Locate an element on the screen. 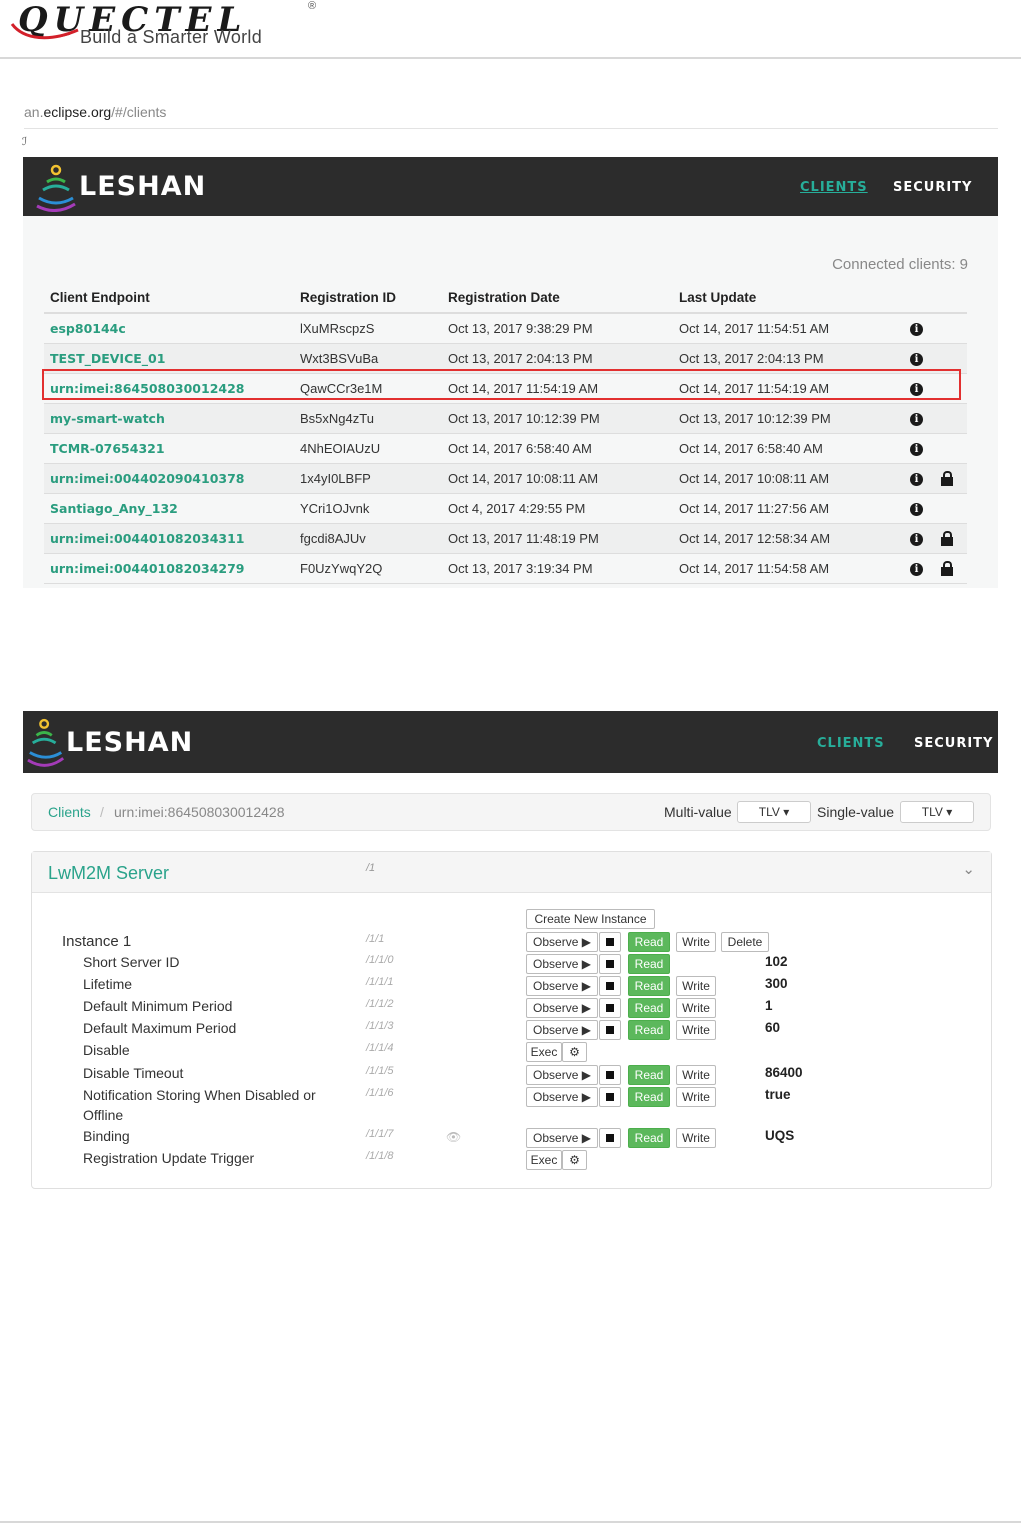  instance-read-button: Read is located at coordinates (649, 942).